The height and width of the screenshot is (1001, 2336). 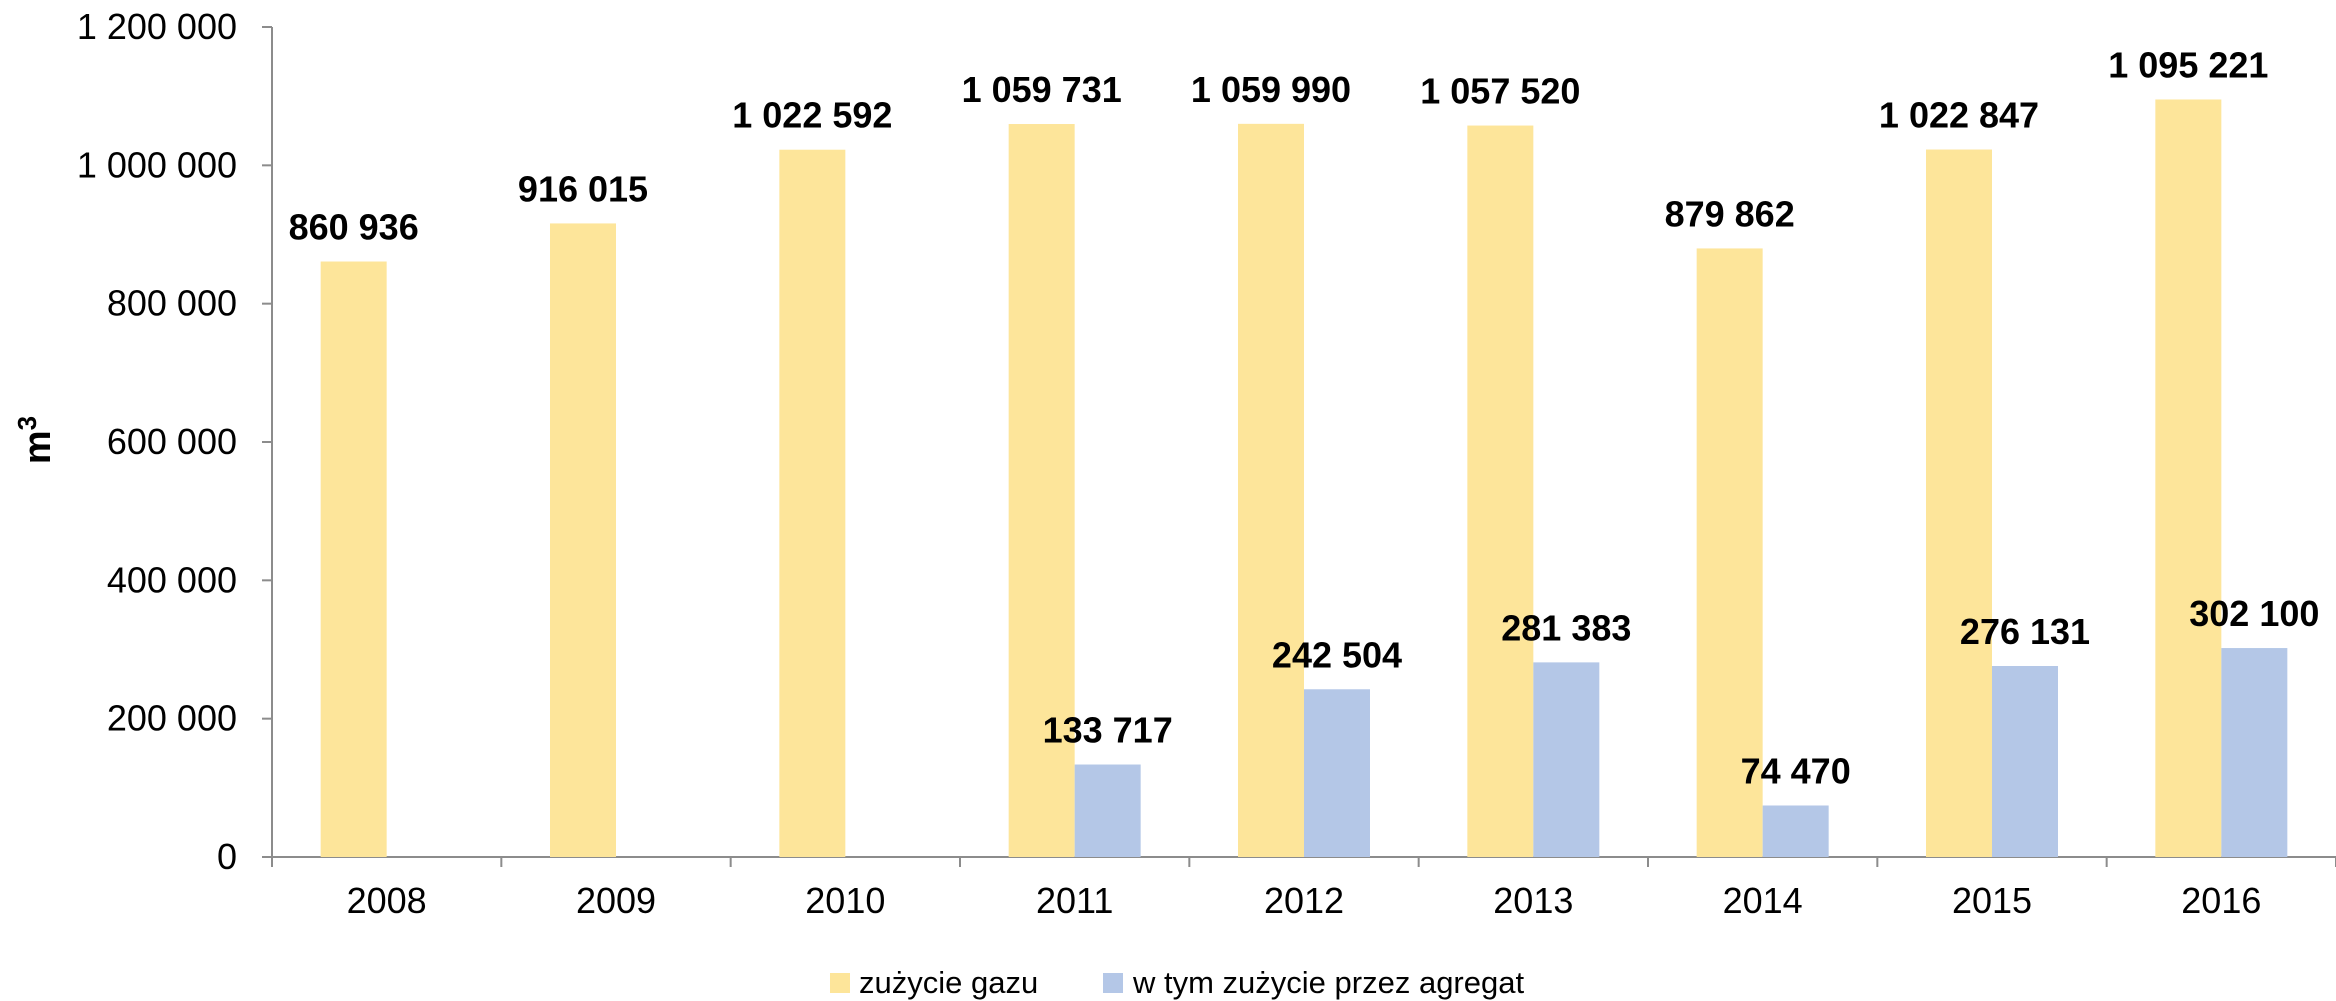 What do you see at coordinates (1533, 900) in the screenshot?
I see `x-tick-label: 2013` at bounding box center [1533, 900].